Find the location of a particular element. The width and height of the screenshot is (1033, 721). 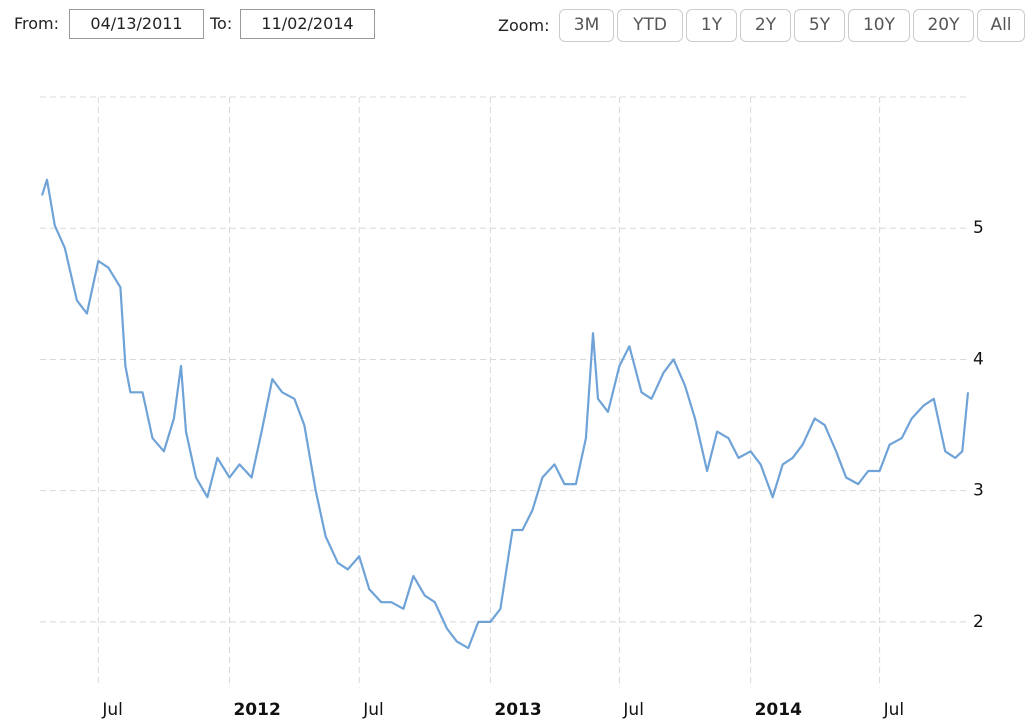

zoom-button: 1Y is located at coordinates (711, 25).